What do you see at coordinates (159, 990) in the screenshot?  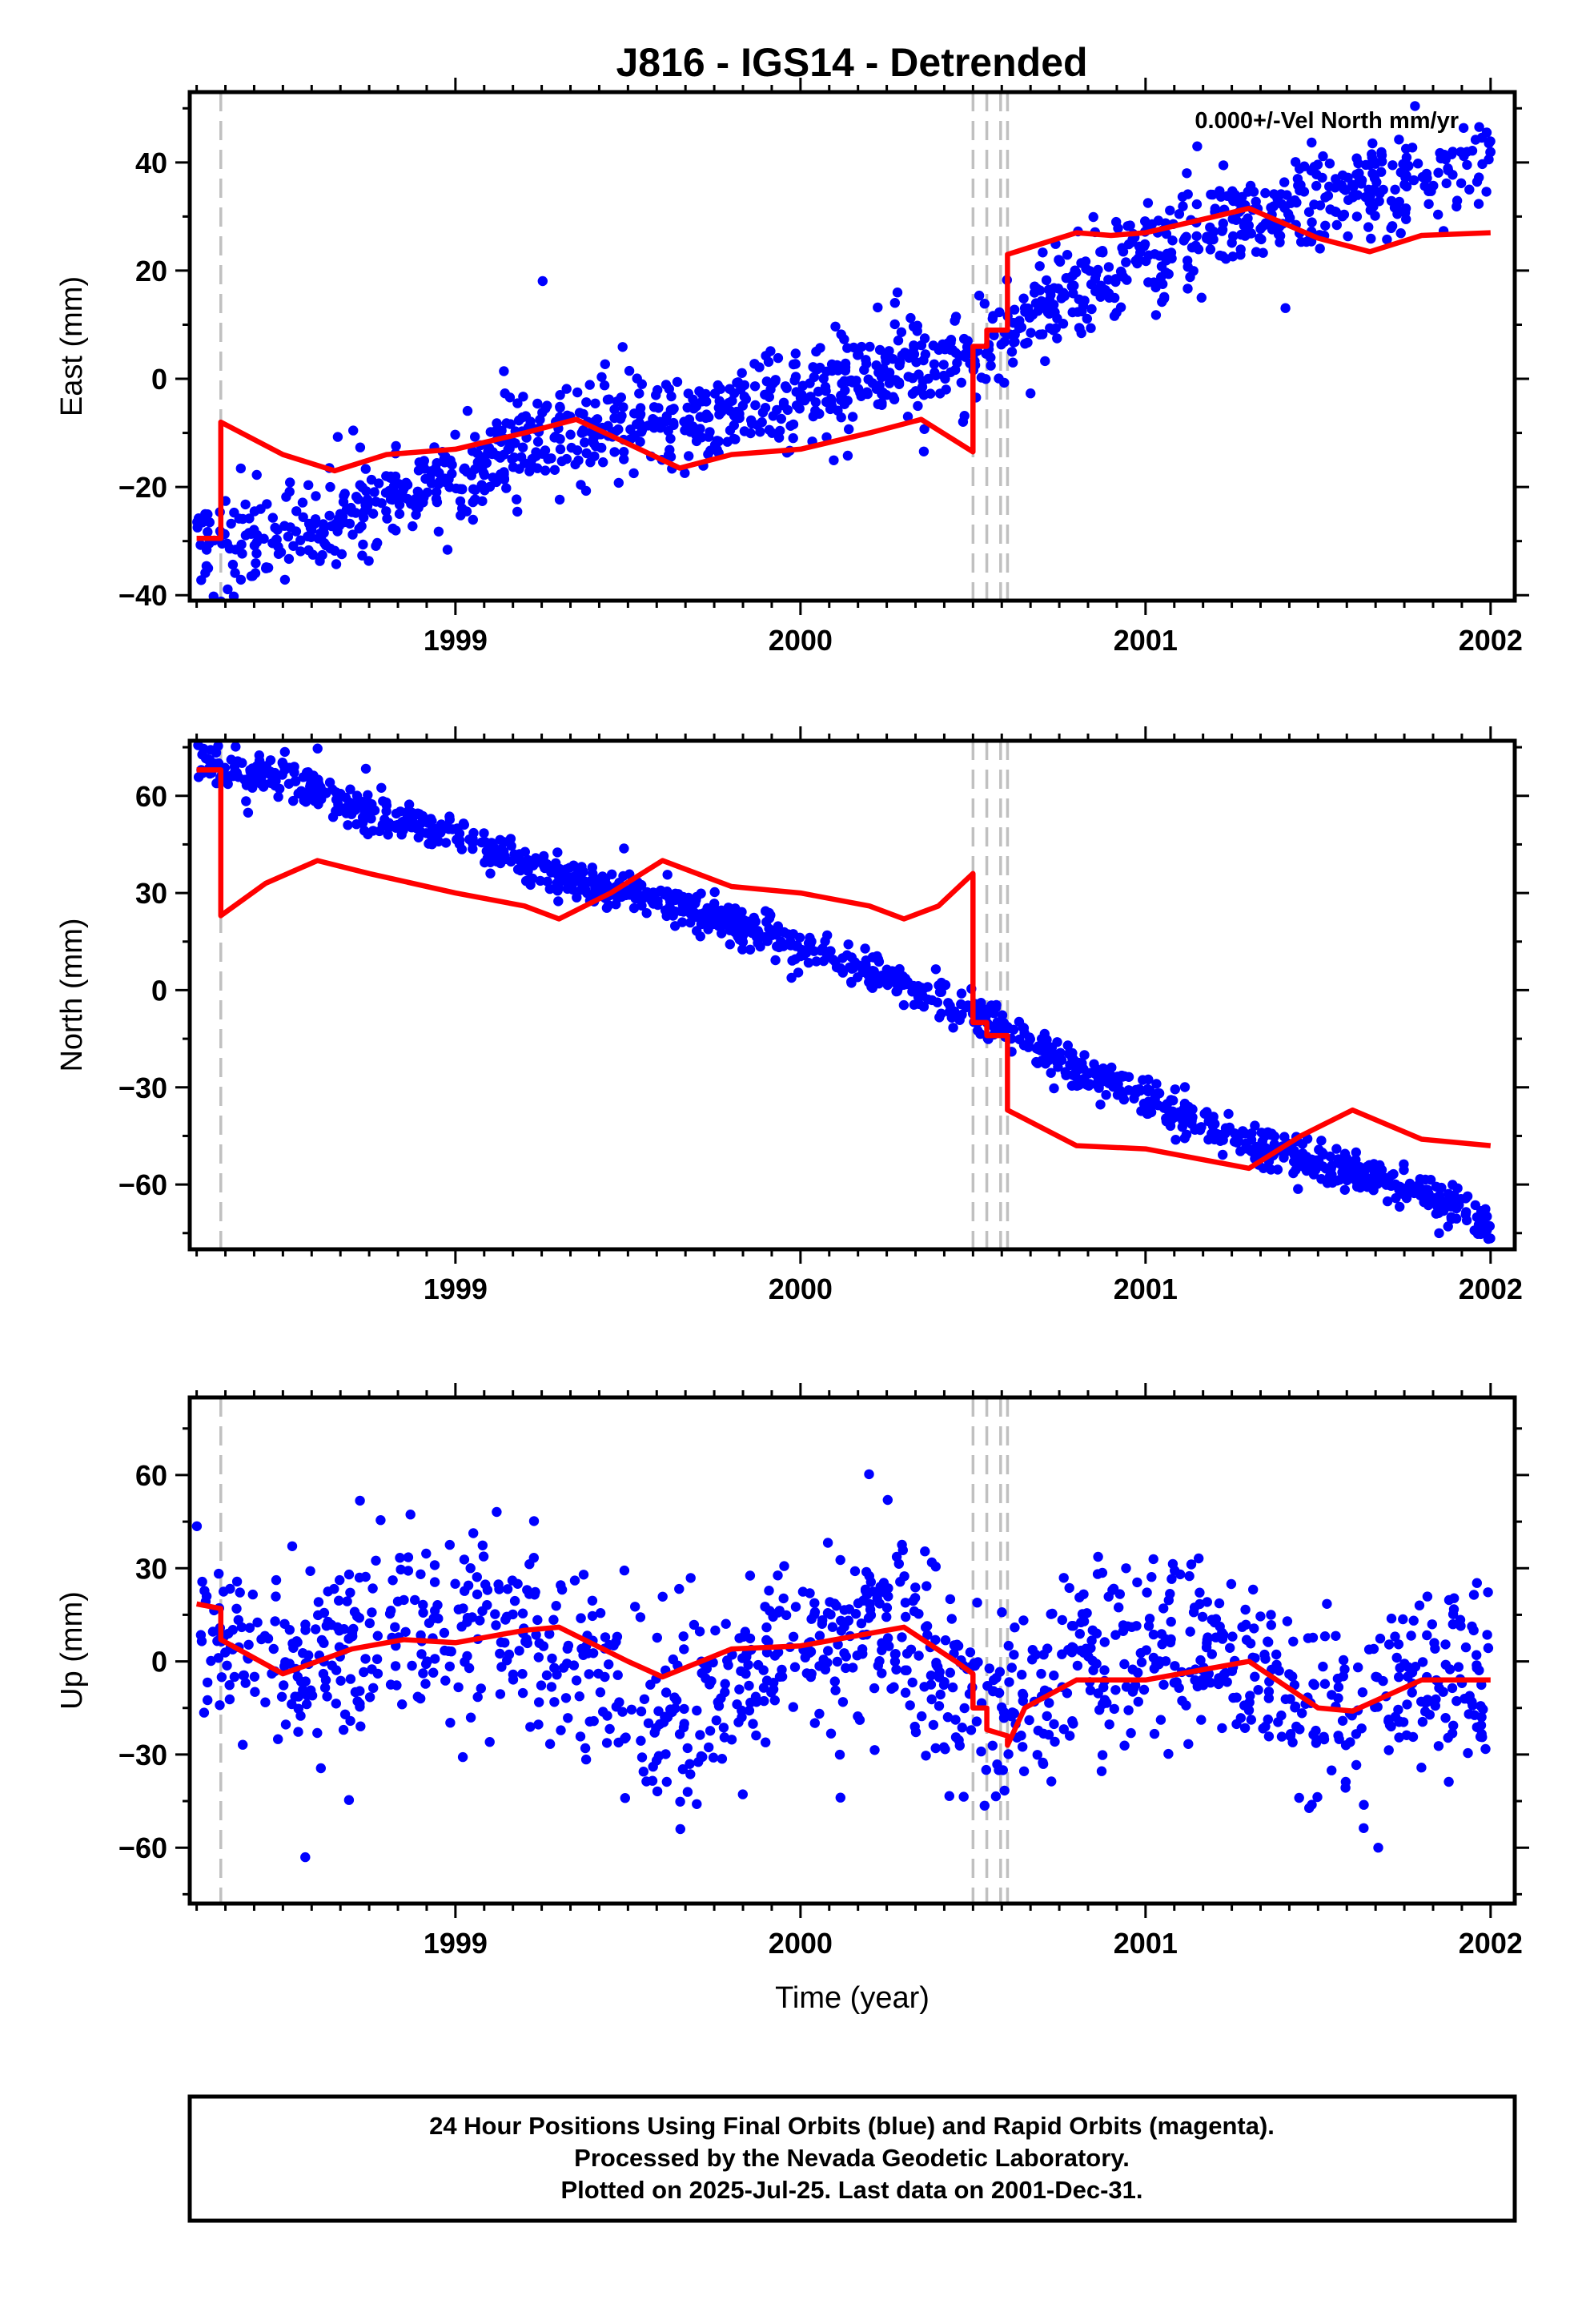 I see `y-tick-label: 0` at bounding box center [159, 990].